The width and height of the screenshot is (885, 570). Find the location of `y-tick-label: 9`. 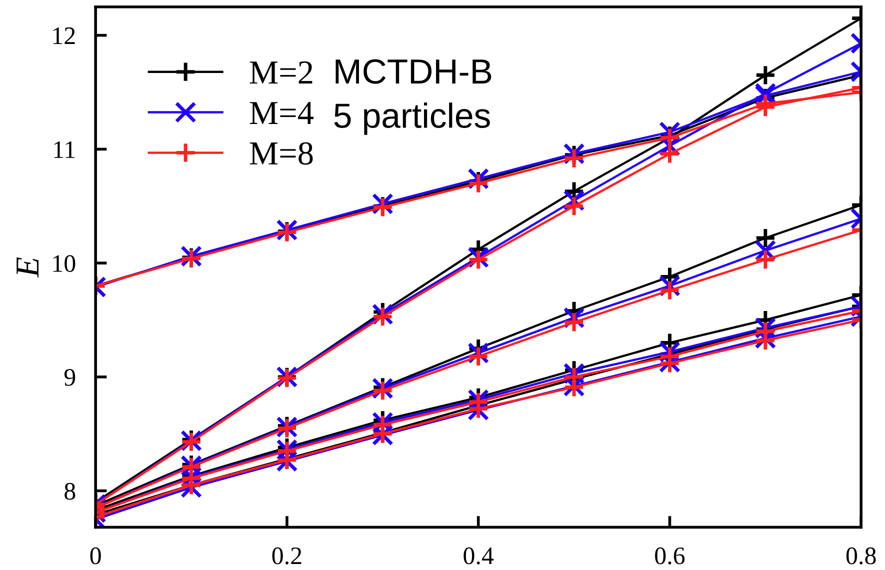

y-tick-label: 9 is located at coordinates (70, 377).